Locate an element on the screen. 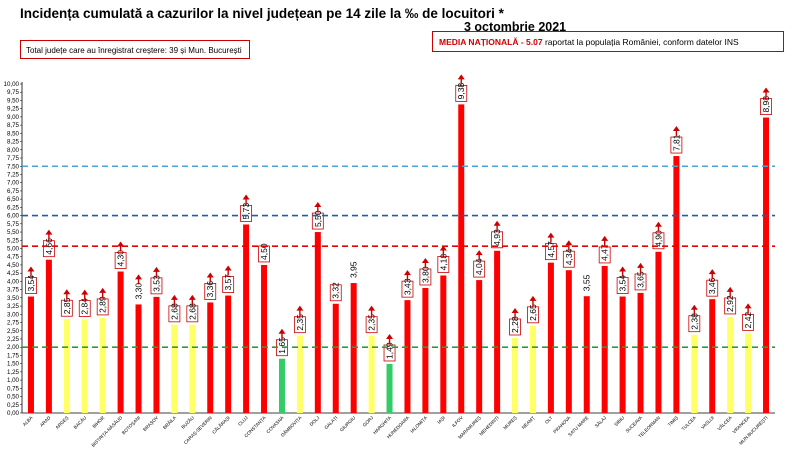 The height and width of the screenshot is (450, 800). category-label: OLT is located at coordinates (549, 420).